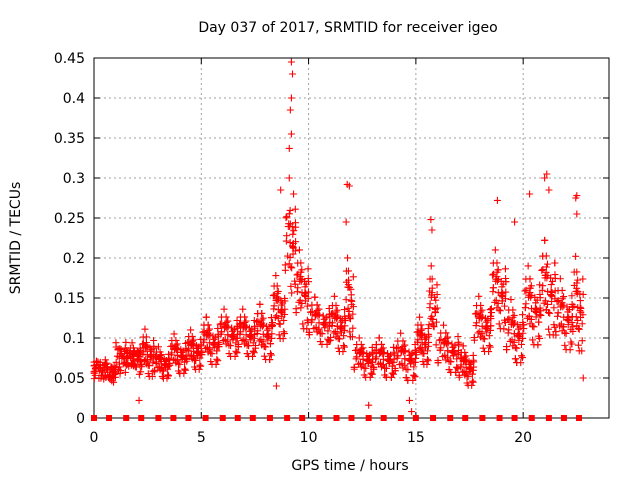 The height and width of the screenshot is (480, 640). Describe the element at coordinates (69, 59) in the screenshot. I see `y-tick-label: 0.45` at that location.